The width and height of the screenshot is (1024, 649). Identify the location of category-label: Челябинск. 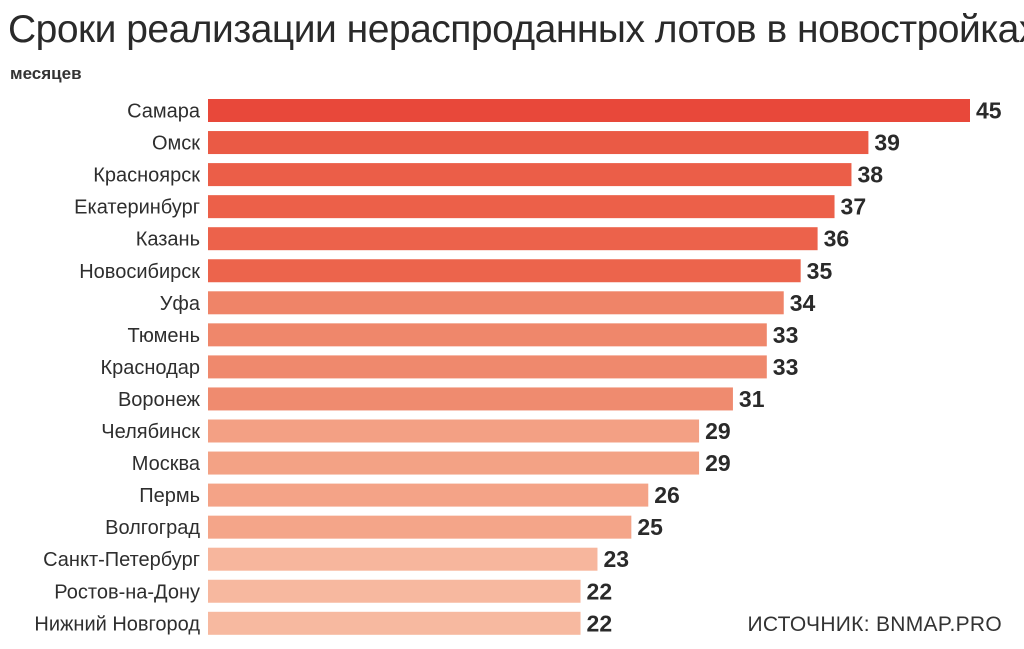
(150, 432).